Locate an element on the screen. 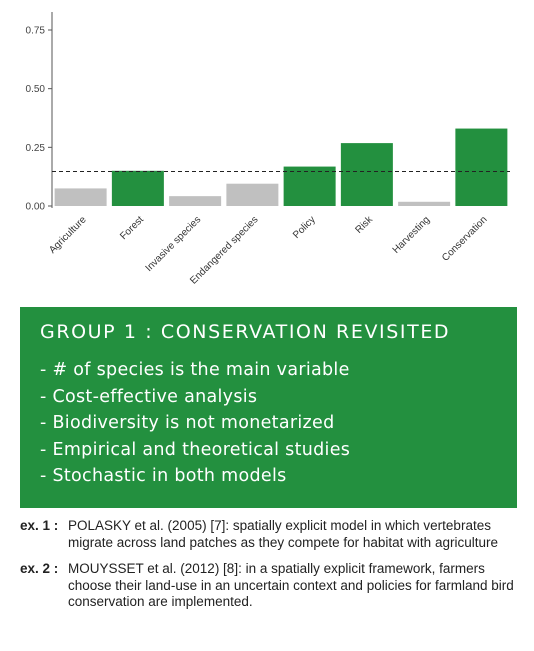 Image resolution: width=534 pixels, height=651 pixels. bar-invasive-species is located at coordinates (195, 201).